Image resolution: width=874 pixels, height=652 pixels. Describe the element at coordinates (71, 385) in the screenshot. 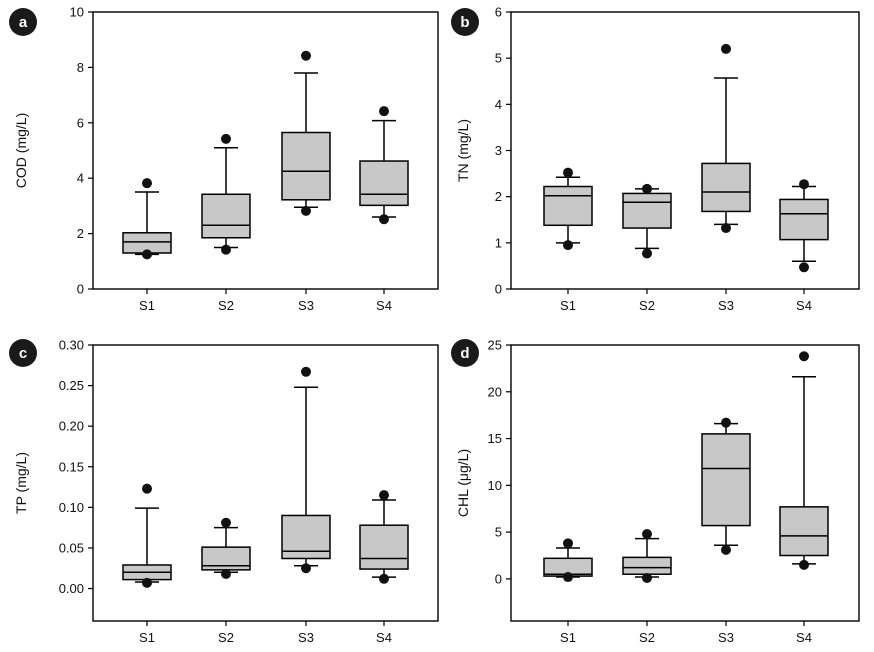

I see `y-tick-label: 0.25` at that location.